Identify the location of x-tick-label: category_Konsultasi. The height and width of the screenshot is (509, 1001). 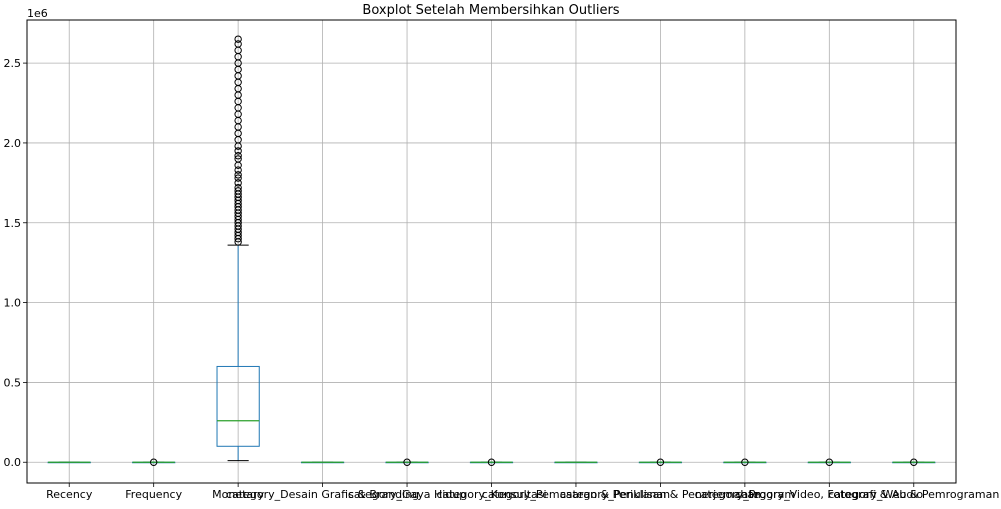
(491, 494).